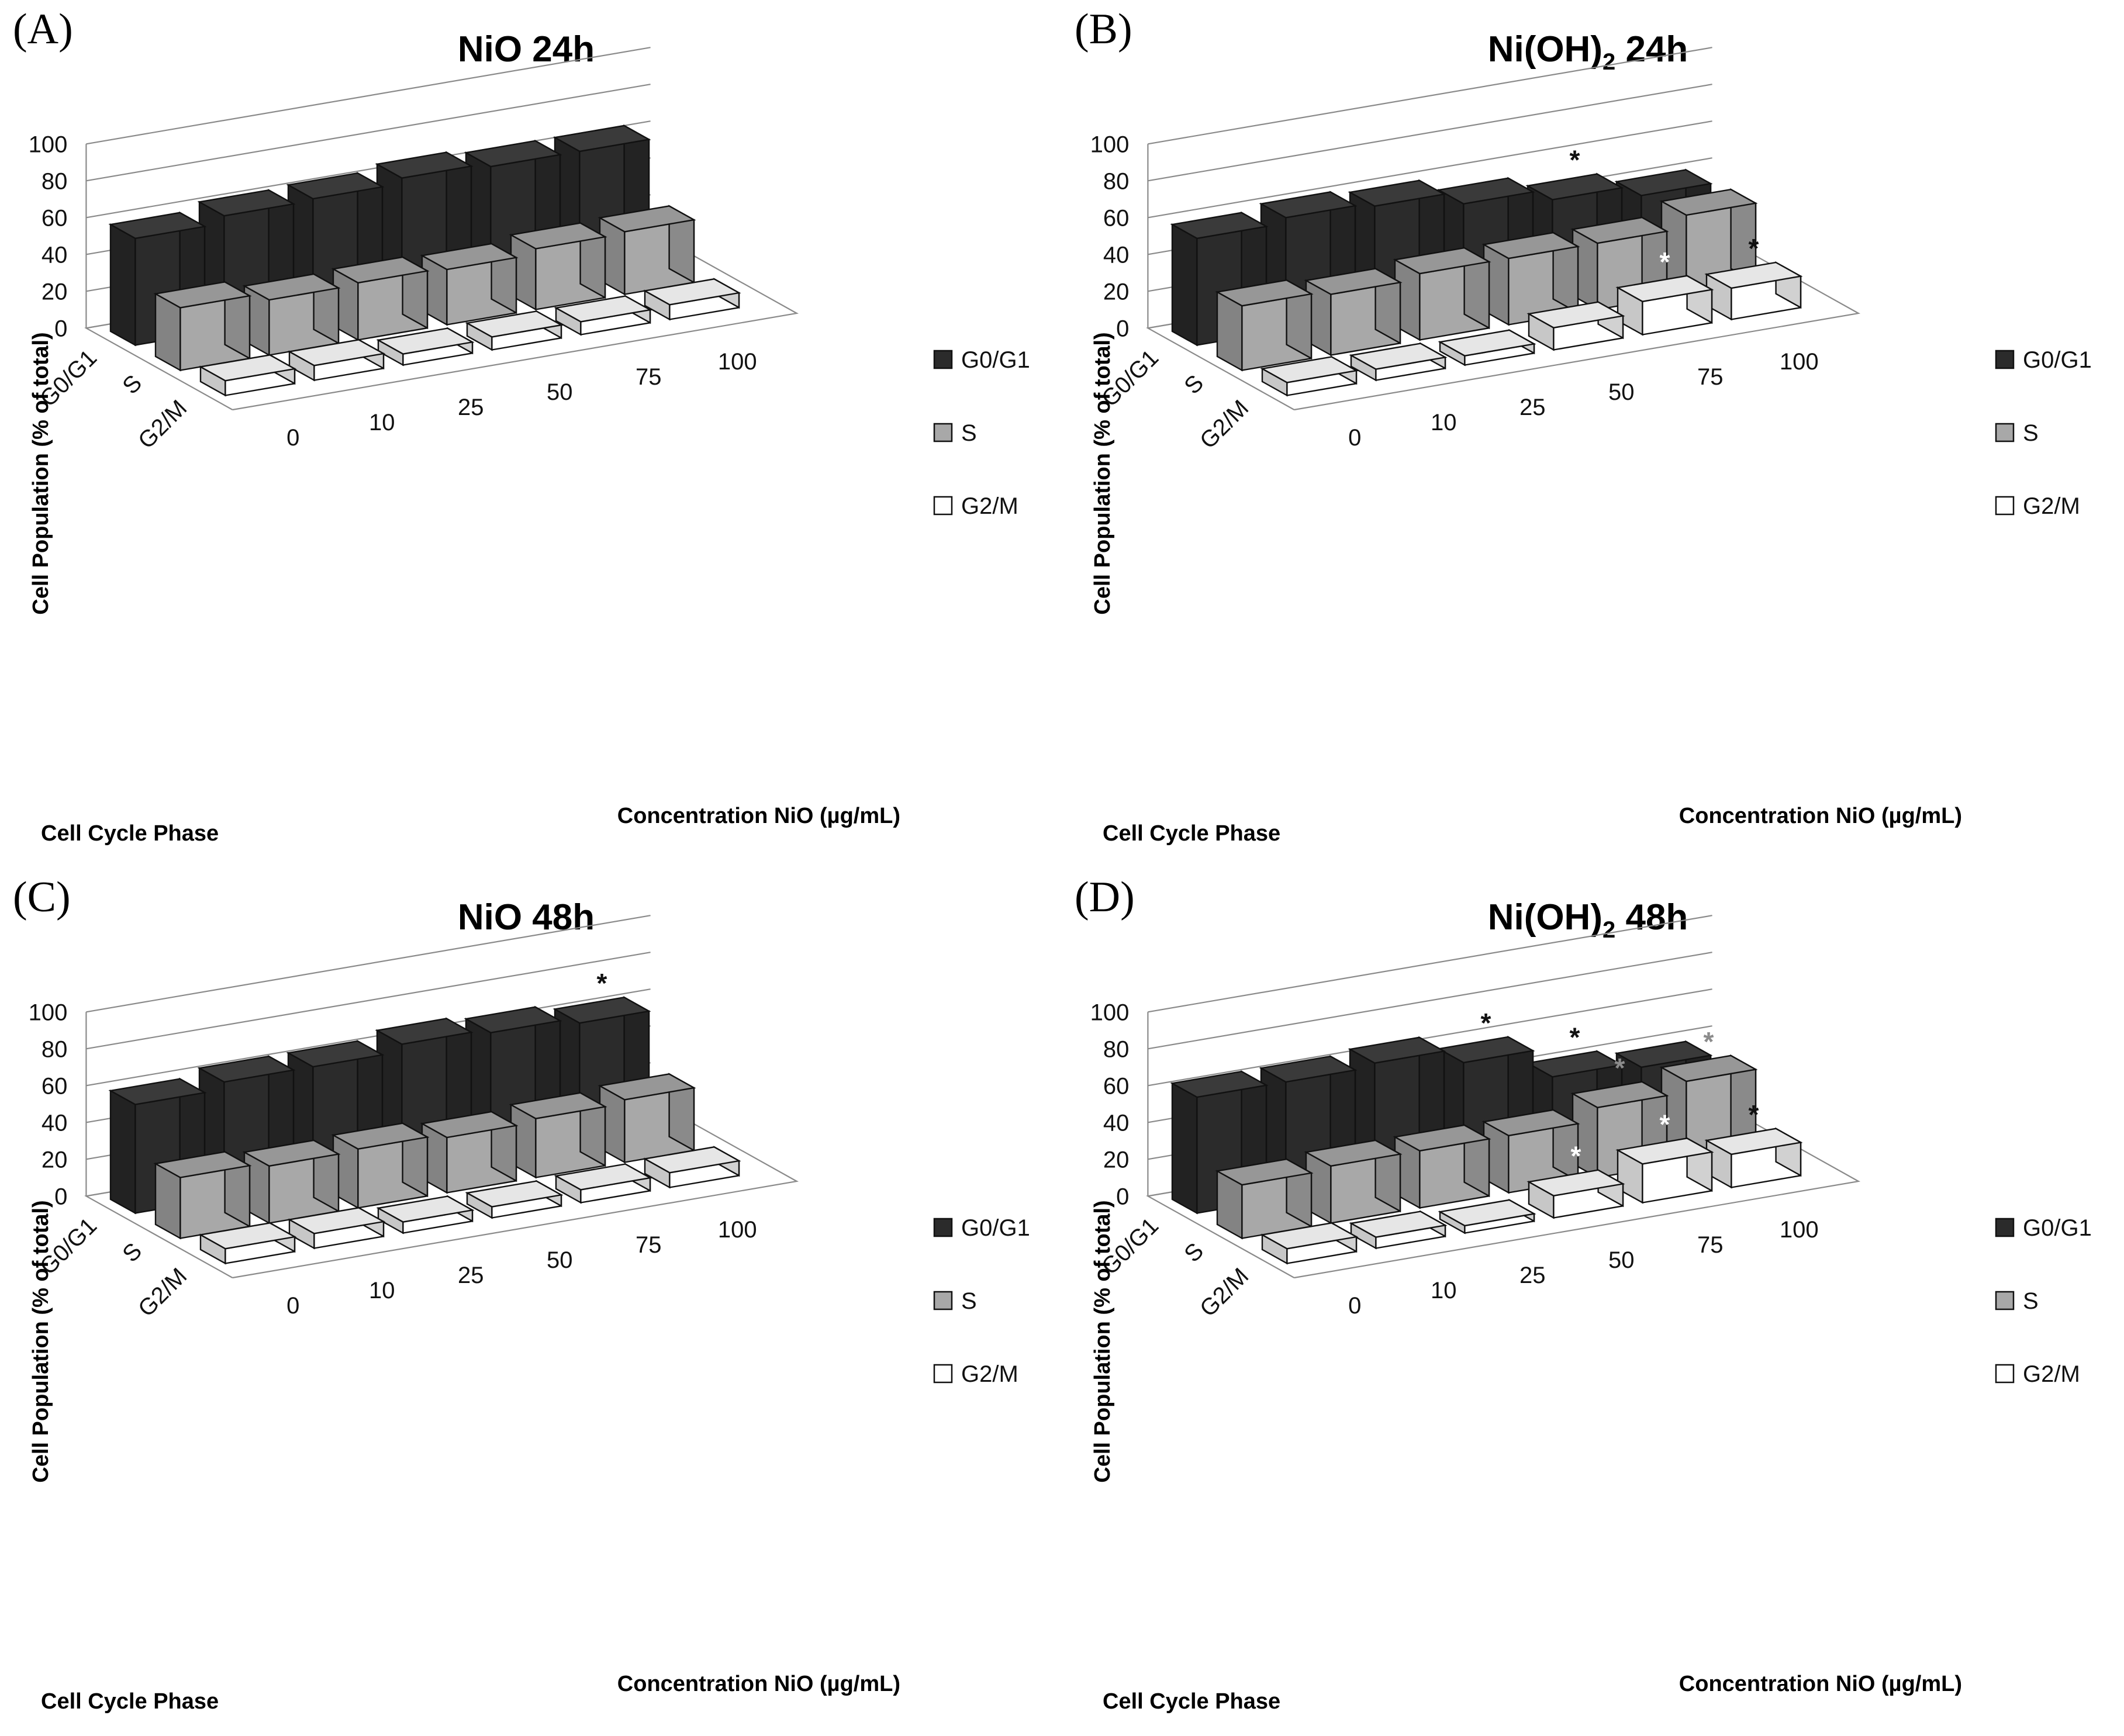 The image size is (2124, 1736). Describe the element at coordinates (526, 50) in the screenshot. I see `chart-title: NiO 24h` at that location.